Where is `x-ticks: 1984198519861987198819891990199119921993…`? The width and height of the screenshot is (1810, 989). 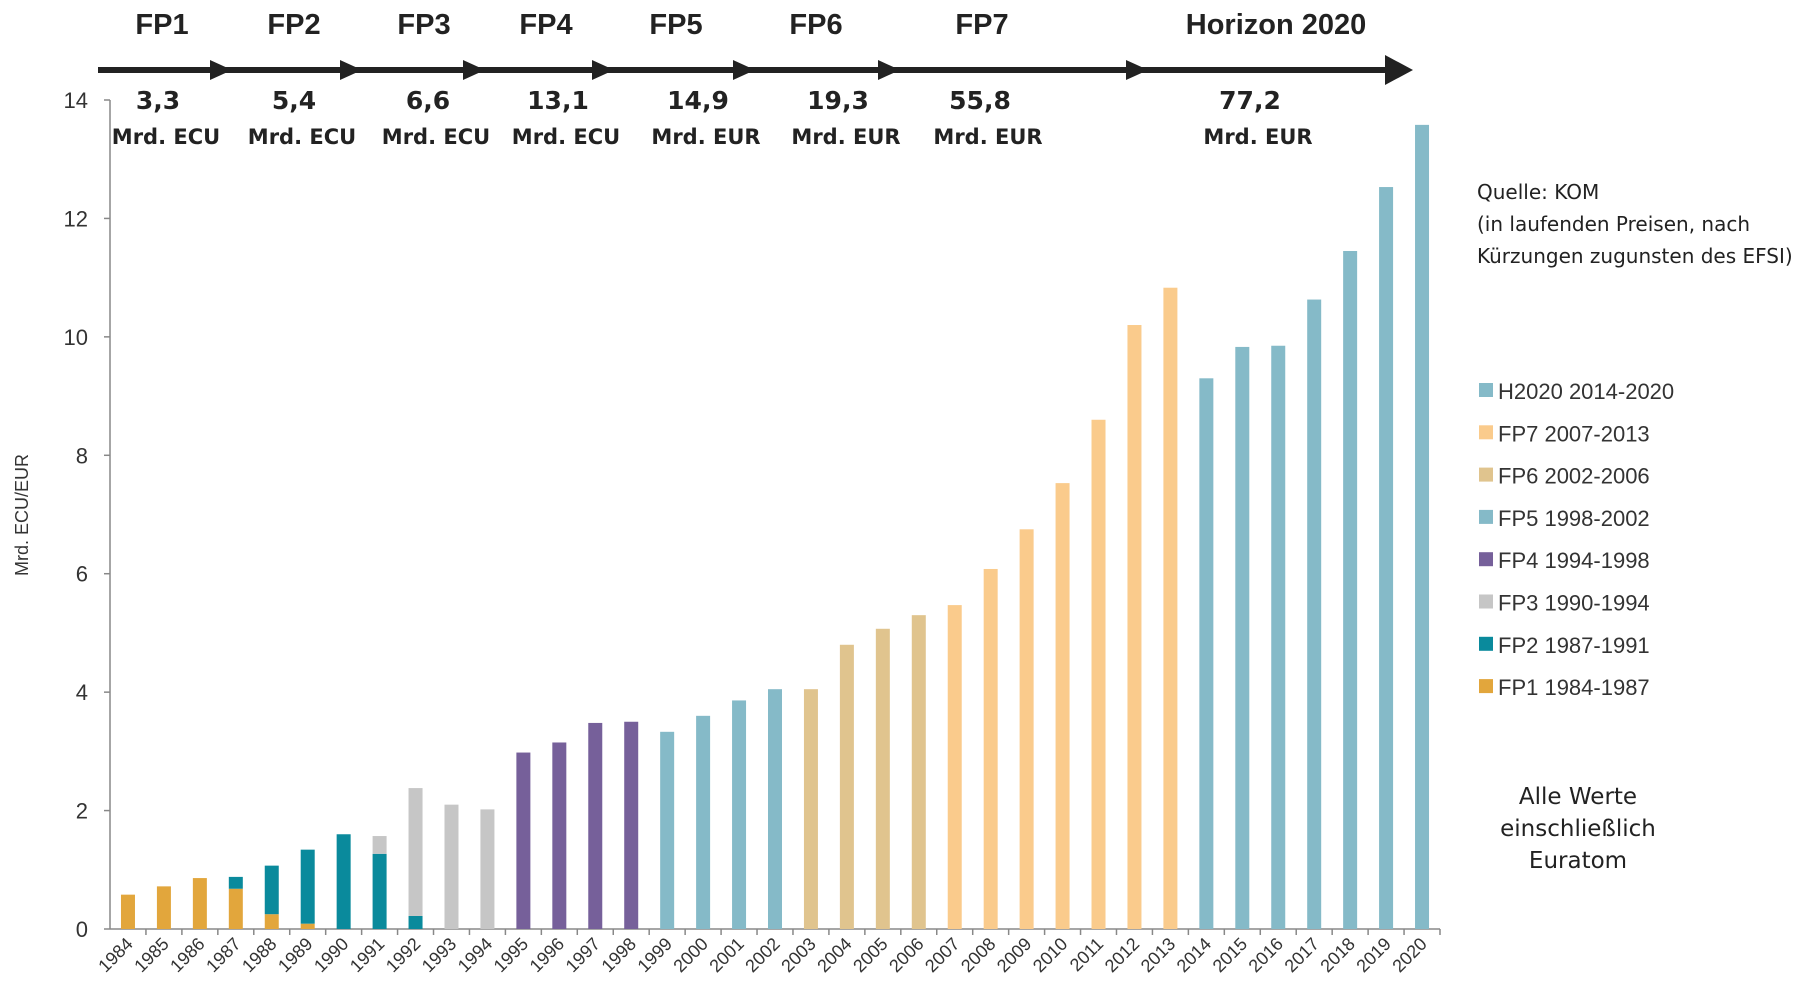 x-ticks: 1984198519861987198819891990199119921993… is located at coordinates (767, 952).